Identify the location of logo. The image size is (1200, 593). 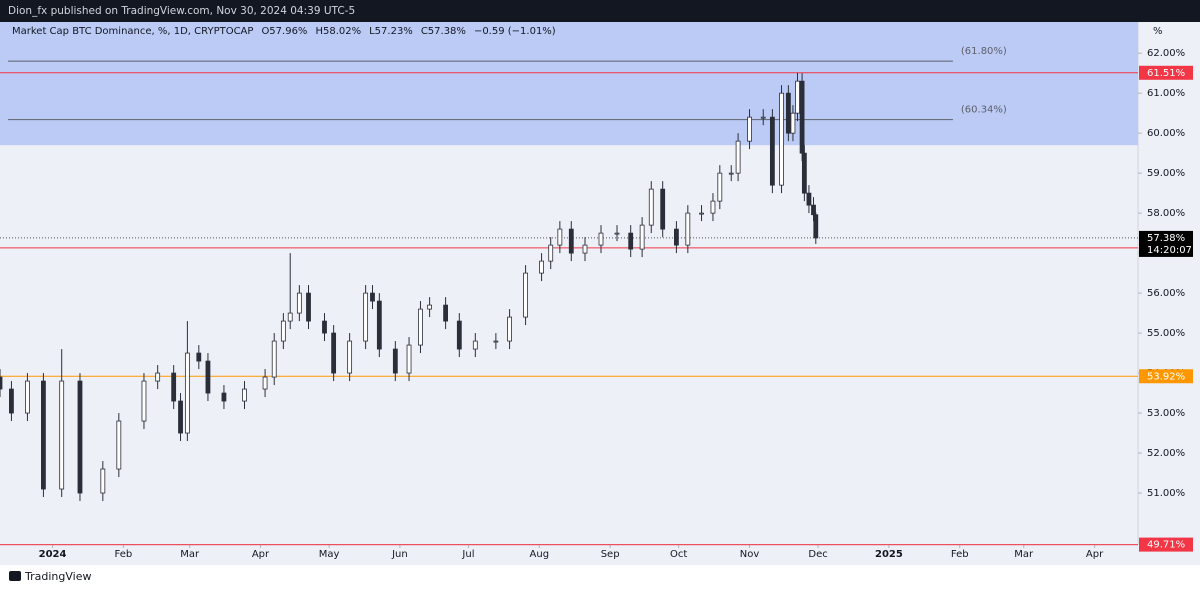
(15, 576).